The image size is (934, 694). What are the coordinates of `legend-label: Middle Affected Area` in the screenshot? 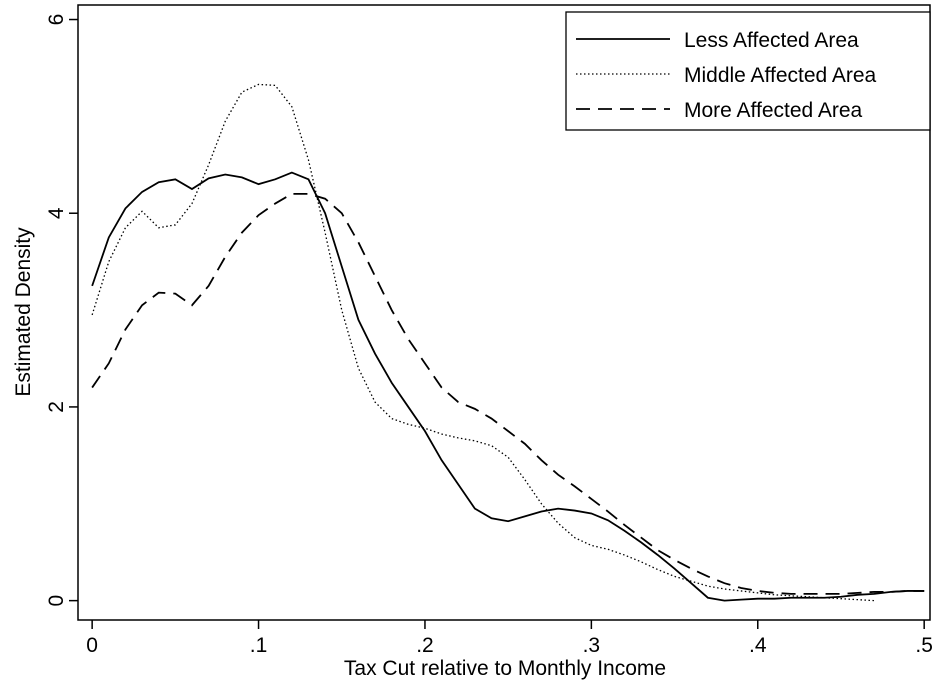 It's located at (780, 75).